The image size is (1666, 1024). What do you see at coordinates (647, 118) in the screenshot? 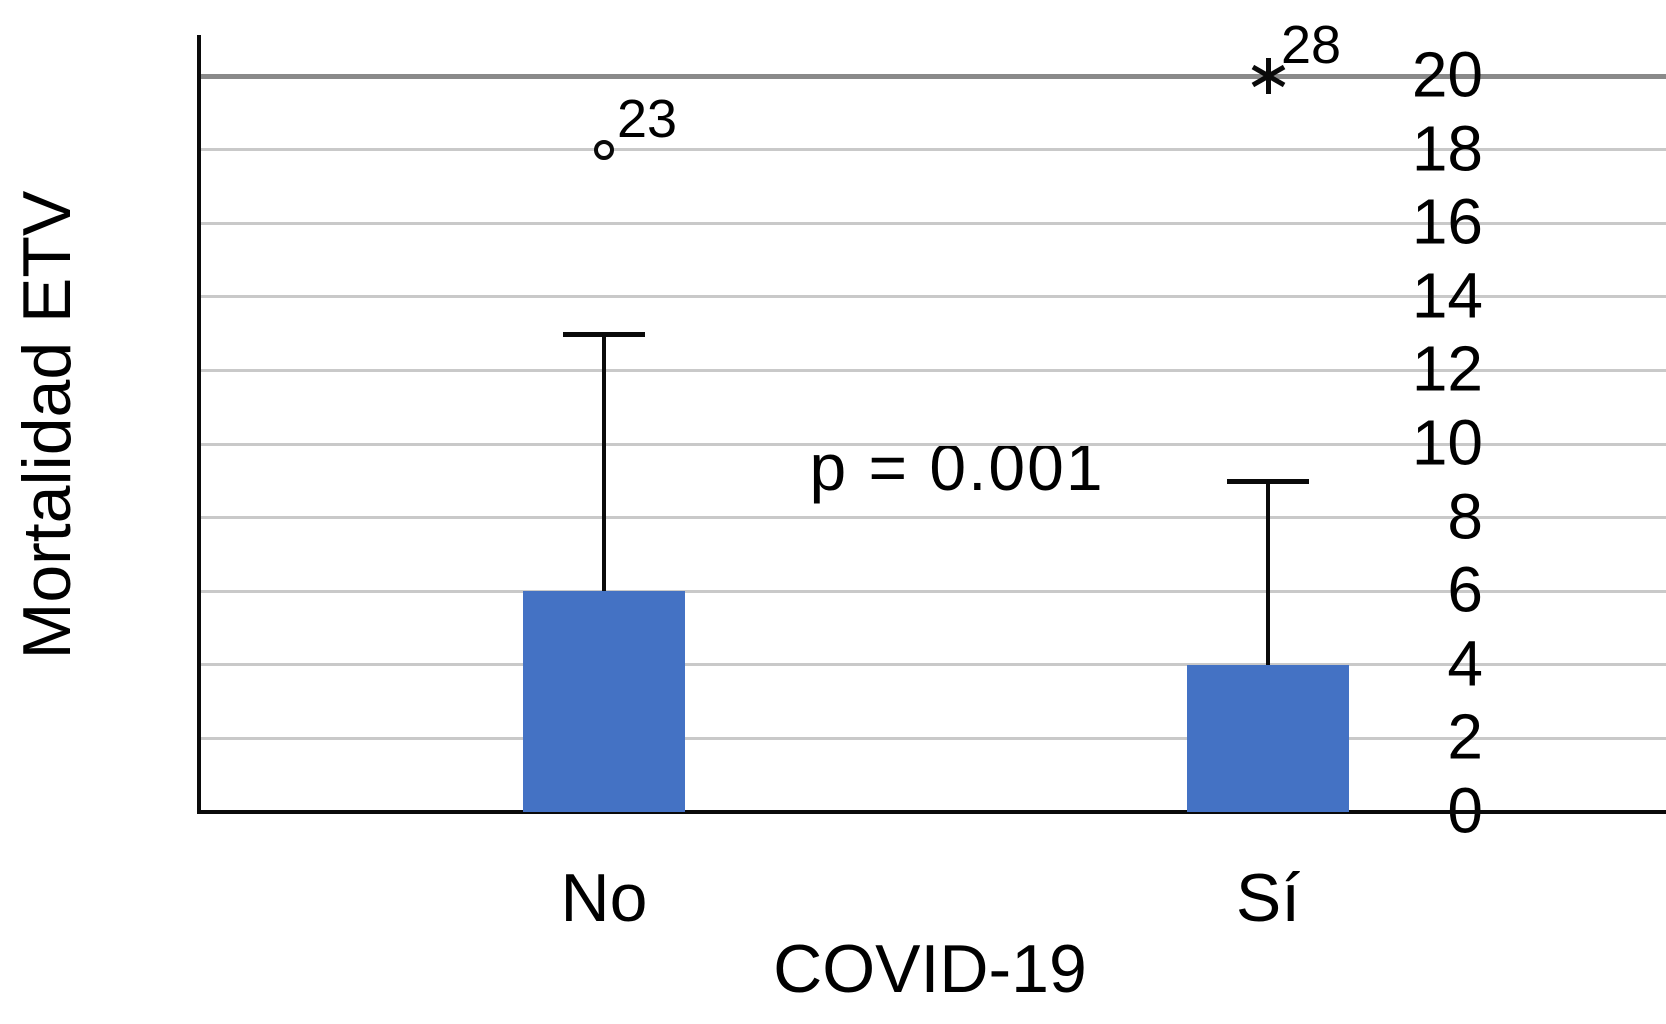
I see `outlier-case-label: 23` at bounding box center [647, 118].